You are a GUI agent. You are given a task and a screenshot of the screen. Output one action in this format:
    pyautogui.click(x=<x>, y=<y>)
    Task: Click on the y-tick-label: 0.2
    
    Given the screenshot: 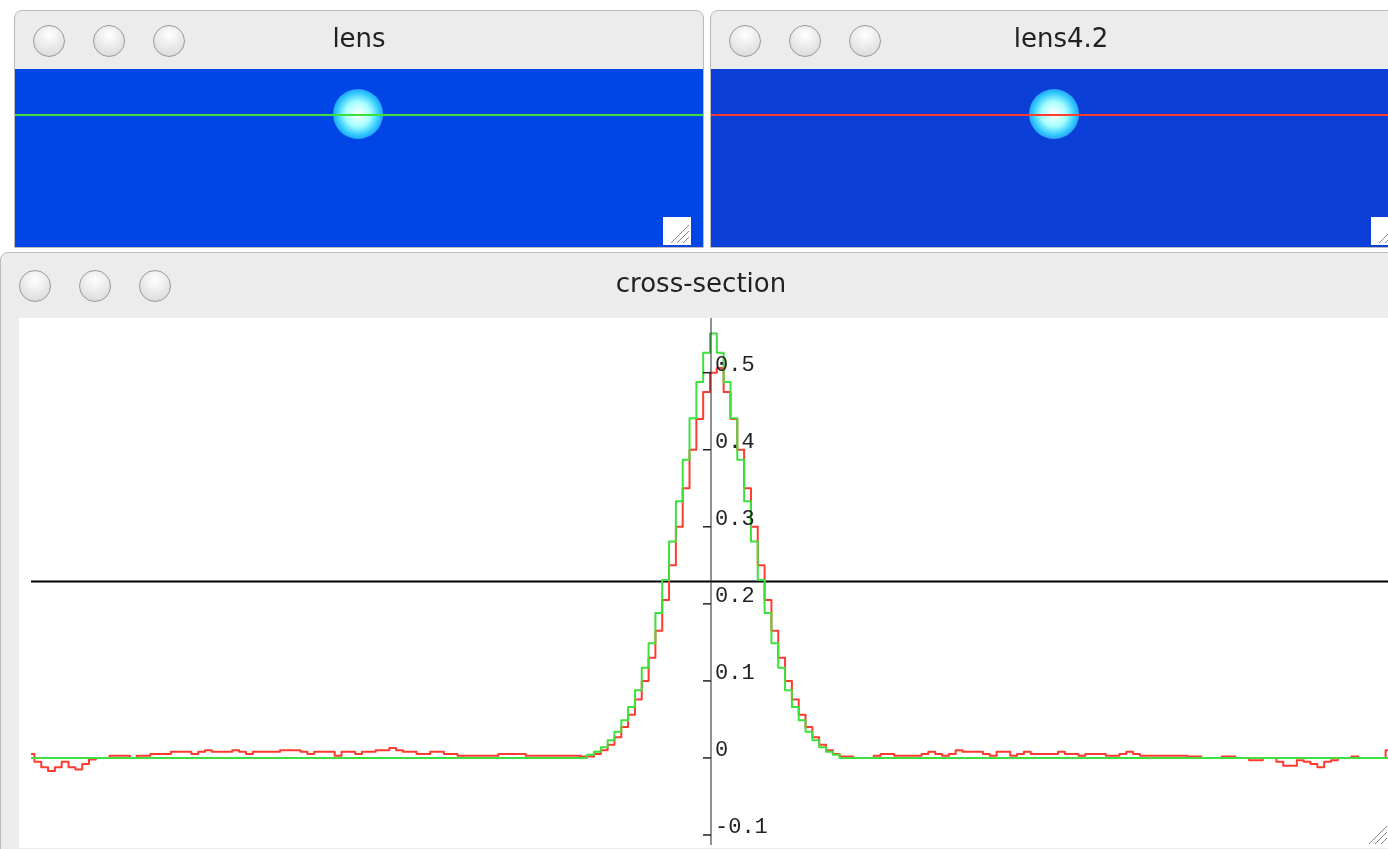 What is the action you would take?
    pyautogui.click(x=735, y=596)
    